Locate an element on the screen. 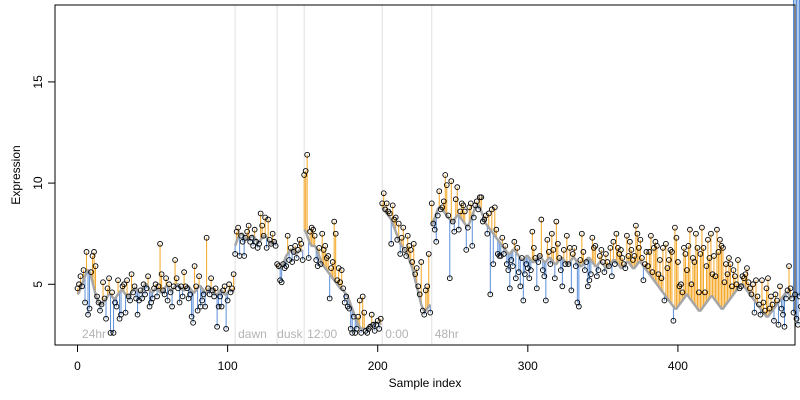 The height and width of the screenshot is (400, 800). x-tick-label: 0 is located at coordinates (77, 366).